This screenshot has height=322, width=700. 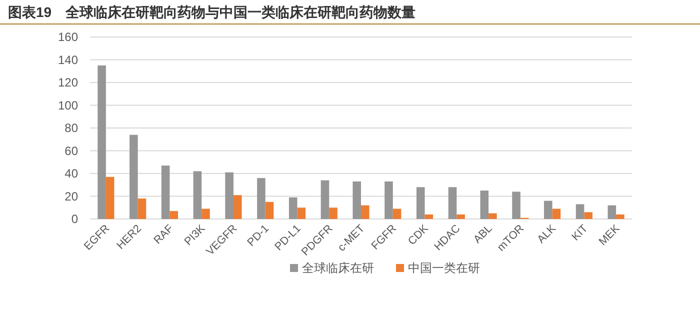 I want to click on y-tick-label: 0, so click(x=74, y=219).